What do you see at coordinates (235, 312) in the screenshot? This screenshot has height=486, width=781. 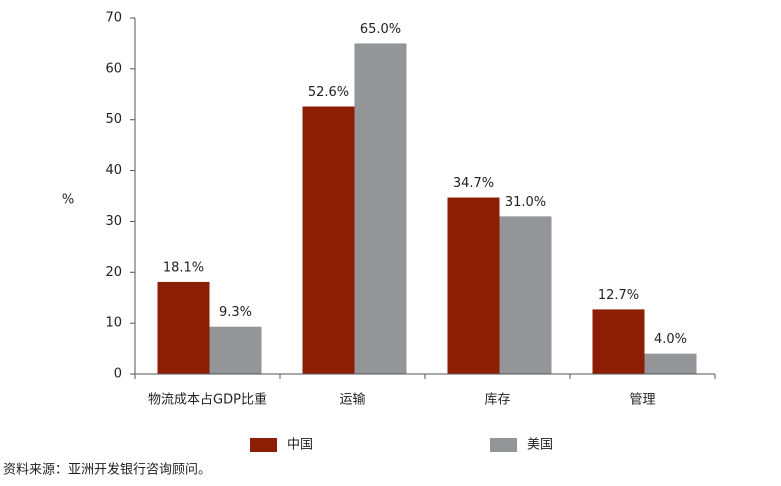 I see `value-label: 9.3%` at bounding box center [235, 312].